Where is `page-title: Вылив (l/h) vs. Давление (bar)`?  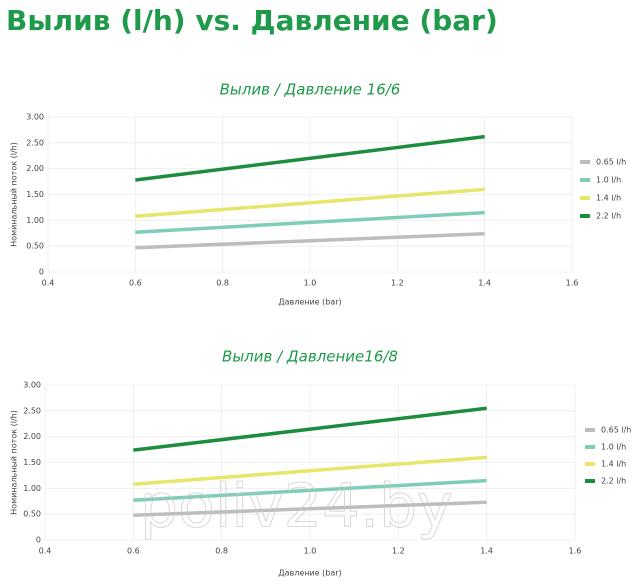
page-title: Вылив (l/h) vs. Давление (bar) is located at coordinates (252, 20).